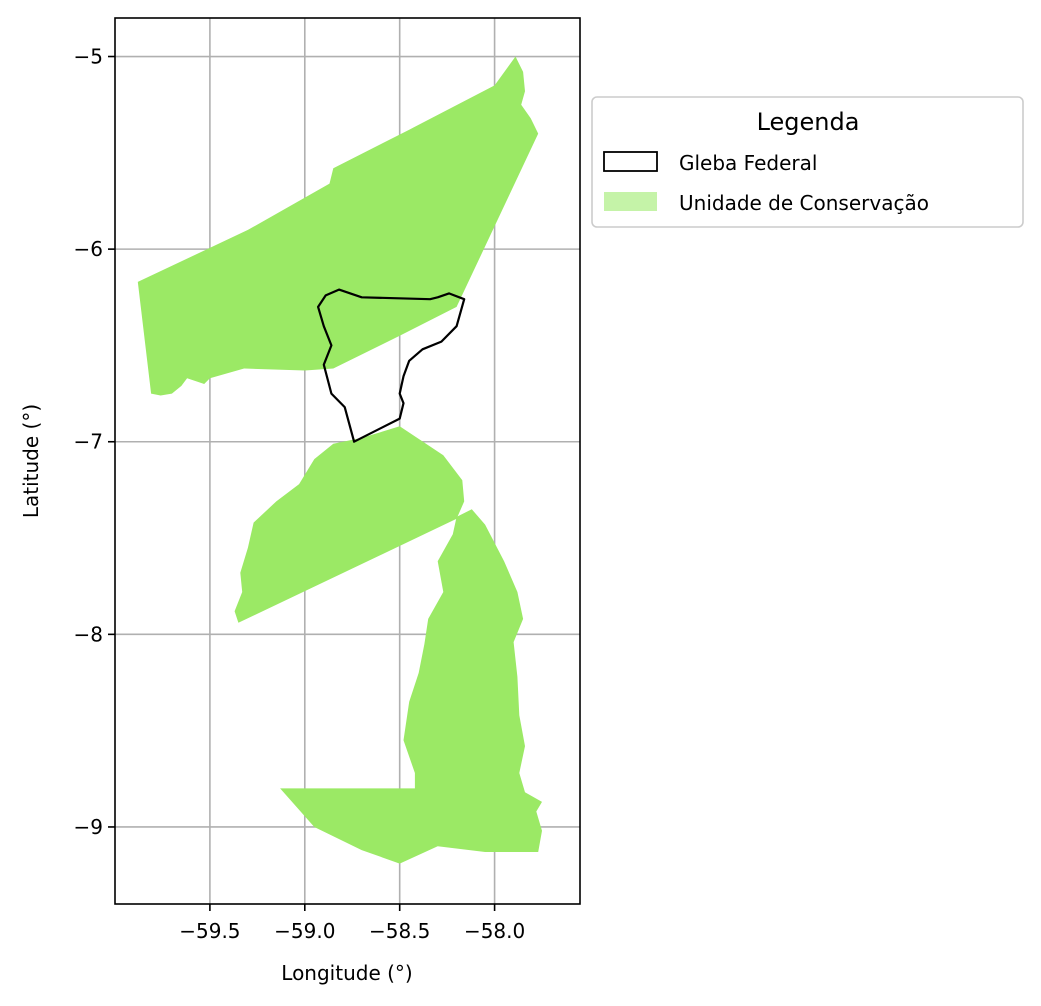  What do you see at coordinates (630, 161) in the screenshot?
I see `legend-swatch-gleba-federal` at bounding box center [630, 161].